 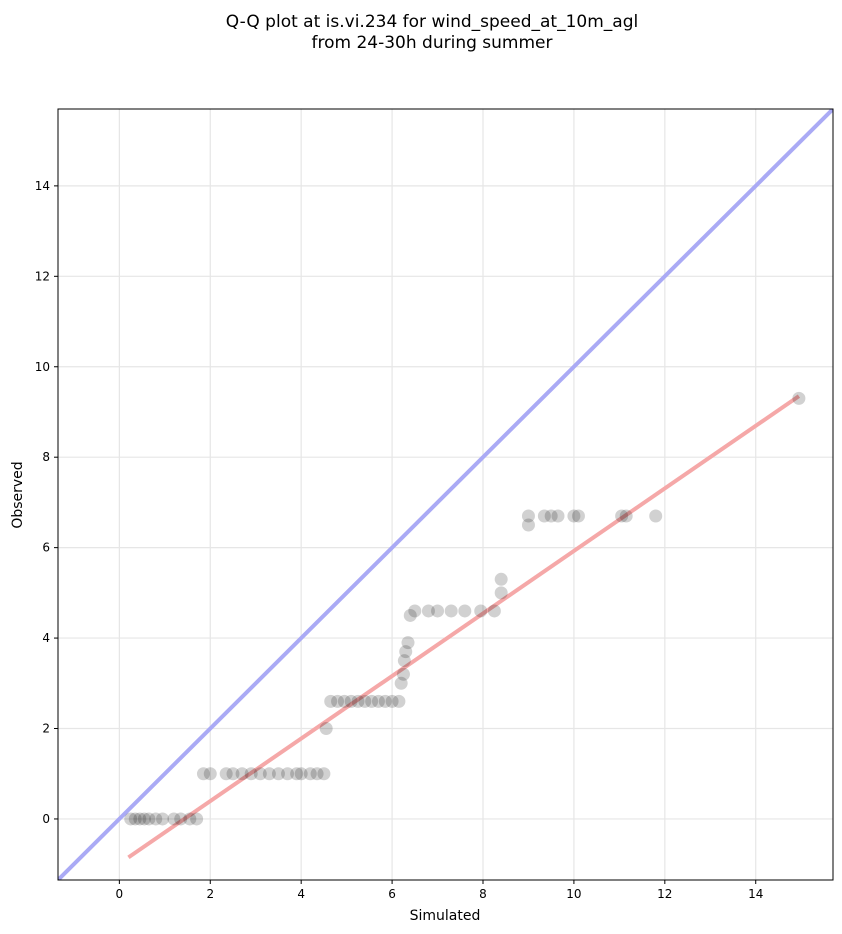 What do you see at coordinates (120, 894) in the screenshot?
I see `x-tick-label: 0` at bounding box center [120, 894].